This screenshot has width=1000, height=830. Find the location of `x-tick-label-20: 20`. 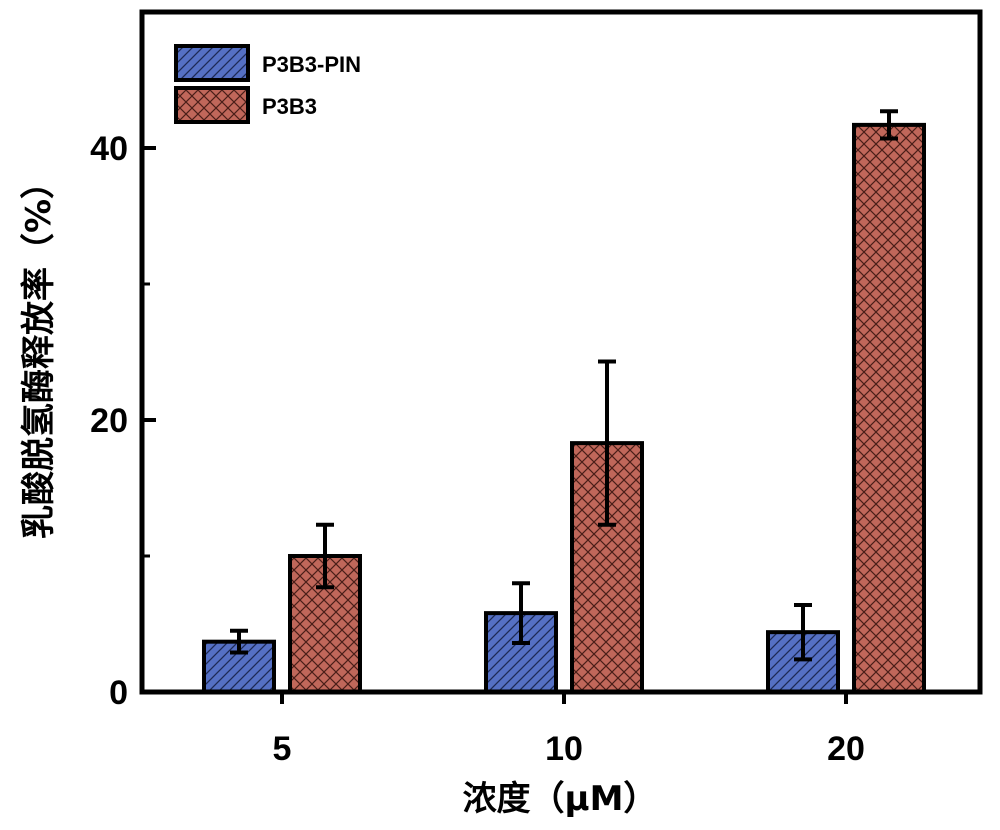

x-tick-label-20: 20 is located at coordinates (846, 749).